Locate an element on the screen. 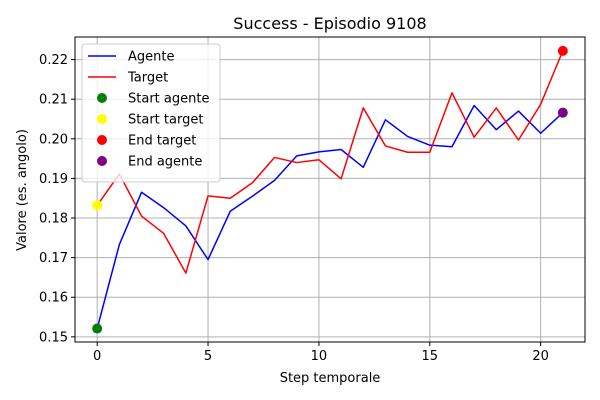 The image size is (600, 400). x-tick-label: 0 is located at coordinates (97, 356).